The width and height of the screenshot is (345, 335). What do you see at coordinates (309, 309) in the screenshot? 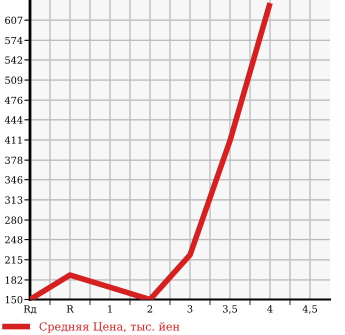
I see `x-tick-label: 4,5` at bounding box center [309, 309].